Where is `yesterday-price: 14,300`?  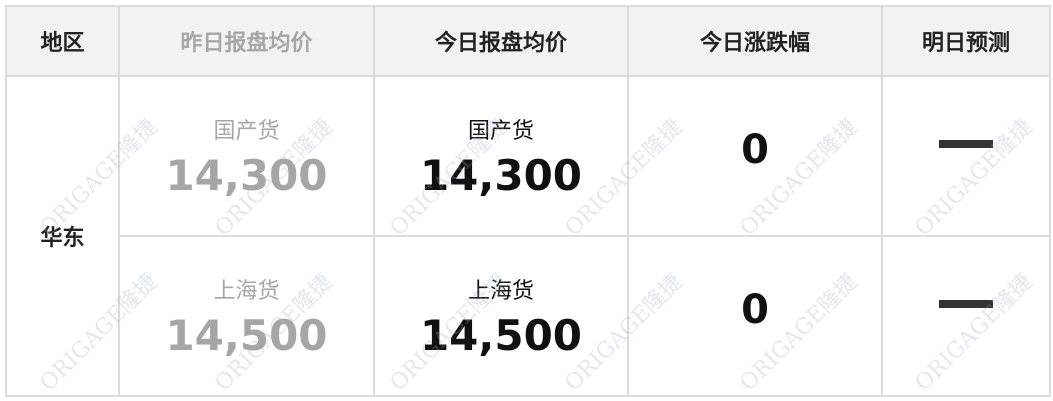
yesterday-price: 14,300 is located at coordinates (246, 175).